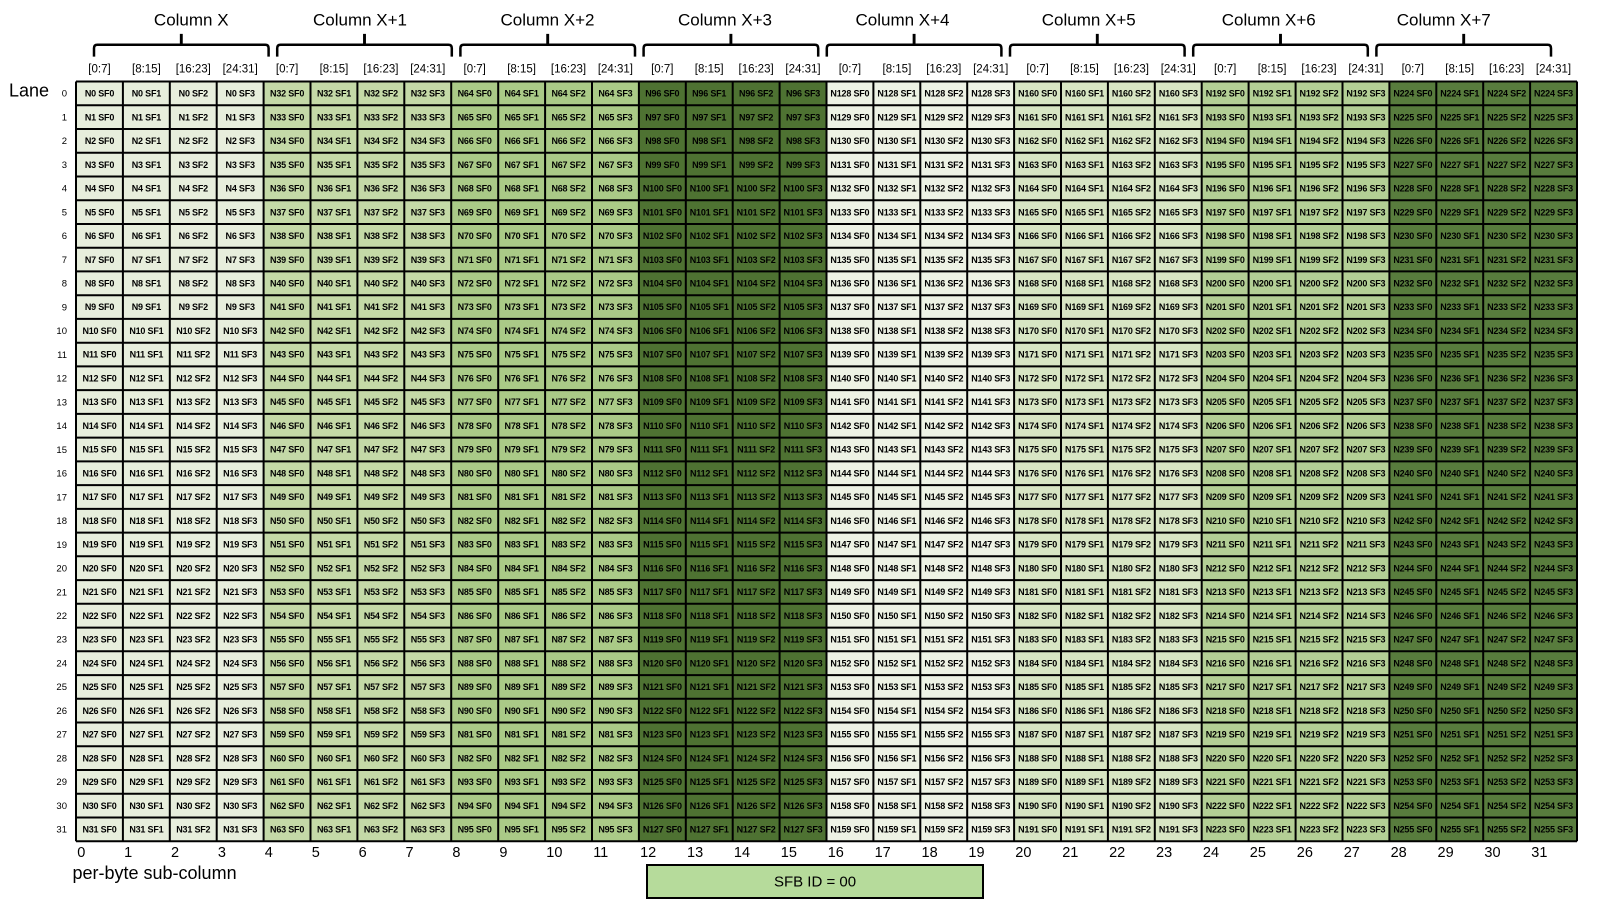 This screenshot has height=900, width=1600. I want to click on svg-text: N241 SF3, so click(1553, 497).